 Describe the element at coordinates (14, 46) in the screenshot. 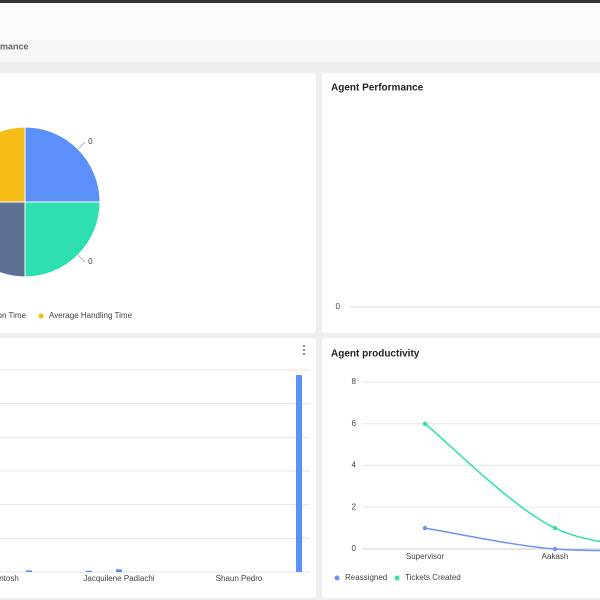

I see `section-title: mance` at that location.